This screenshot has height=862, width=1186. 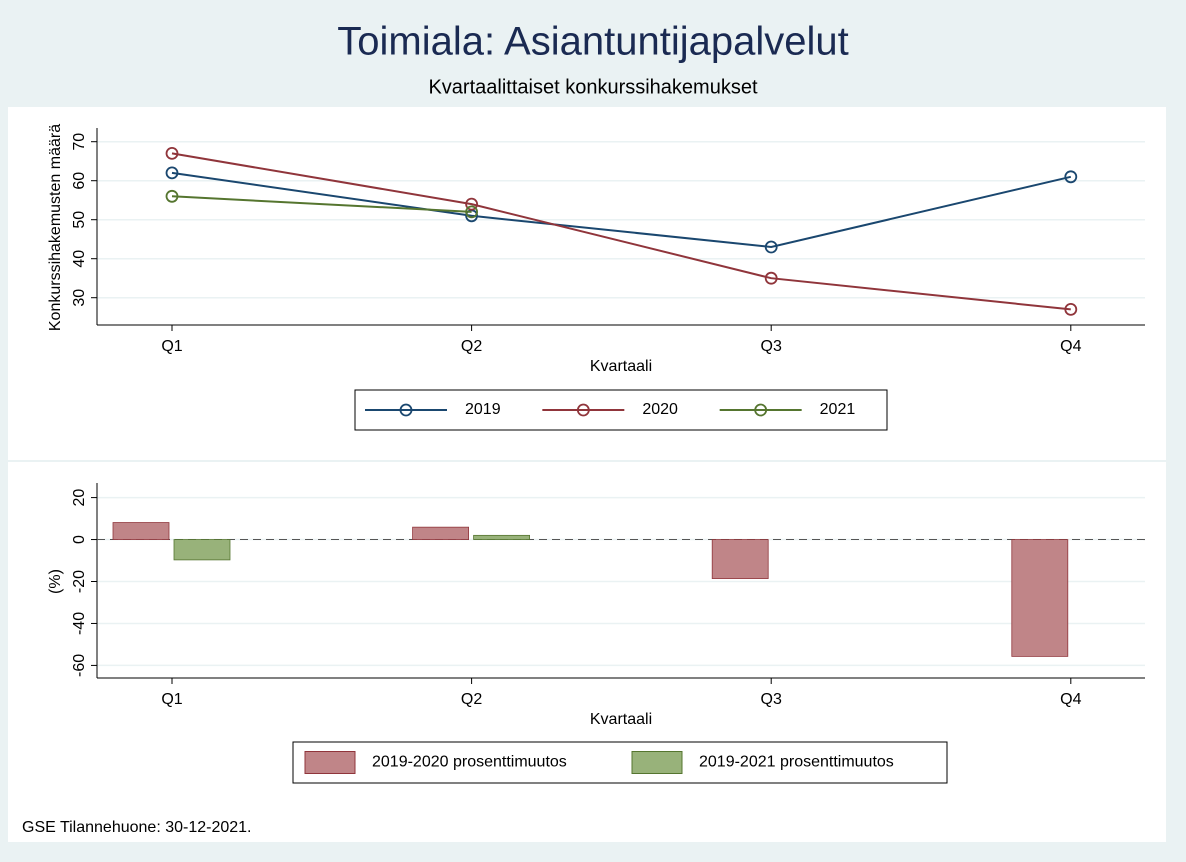 I want to click on legend, so click(x=620, y=762).